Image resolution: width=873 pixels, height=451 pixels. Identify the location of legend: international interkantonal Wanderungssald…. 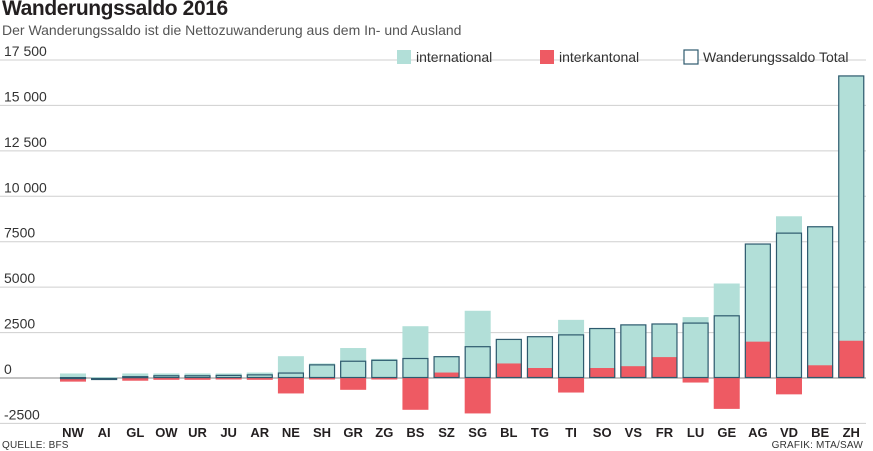
(623, 57).